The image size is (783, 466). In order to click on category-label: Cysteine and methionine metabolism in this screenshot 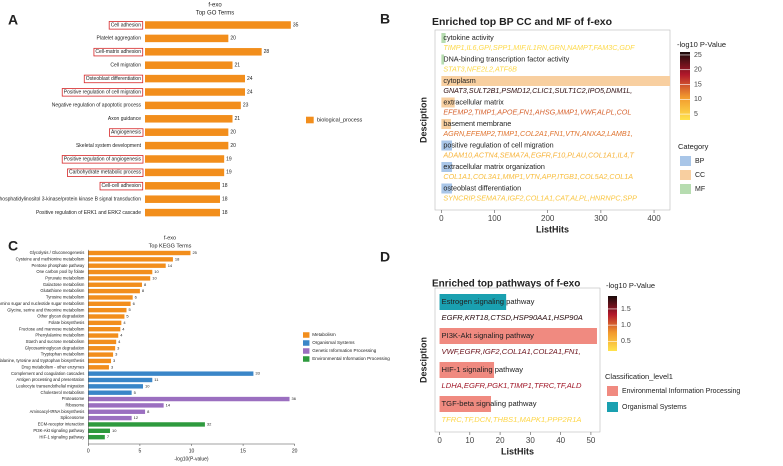, I will do `click(50, 258)`.